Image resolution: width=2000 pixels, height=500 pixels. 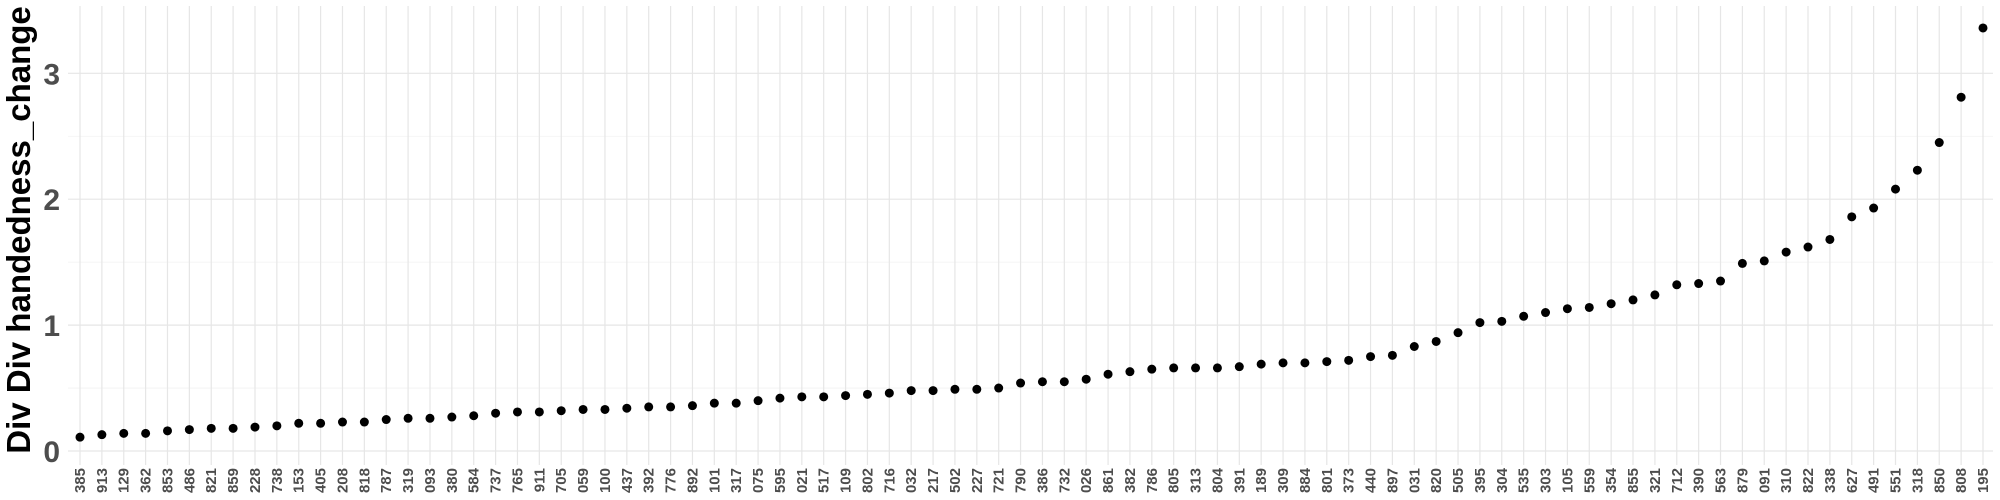 I want to click on x-tick-label: 786, so click(x=1152, y=480).